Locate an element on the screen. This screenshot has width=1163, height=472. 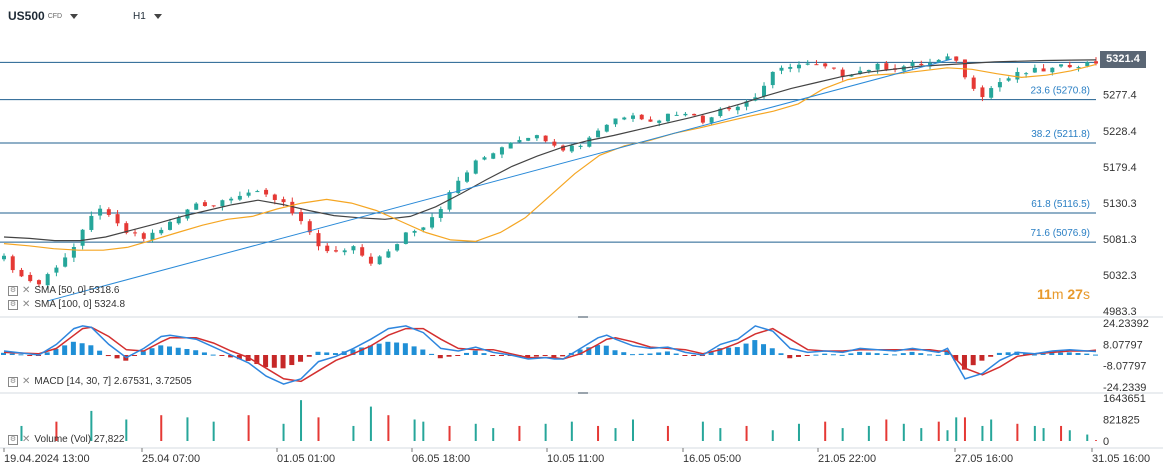
time-axis-label: 25.04 07:00 is located at coordinates (171, 459).